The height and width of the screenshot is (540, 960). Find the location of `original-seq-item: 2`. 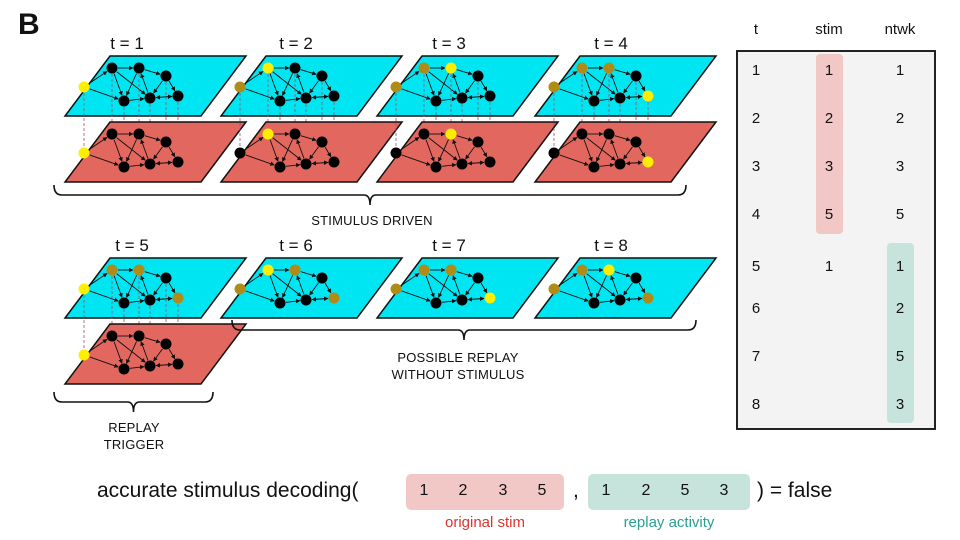

original-seq-item: 2 is located at coordinates (463, 490).